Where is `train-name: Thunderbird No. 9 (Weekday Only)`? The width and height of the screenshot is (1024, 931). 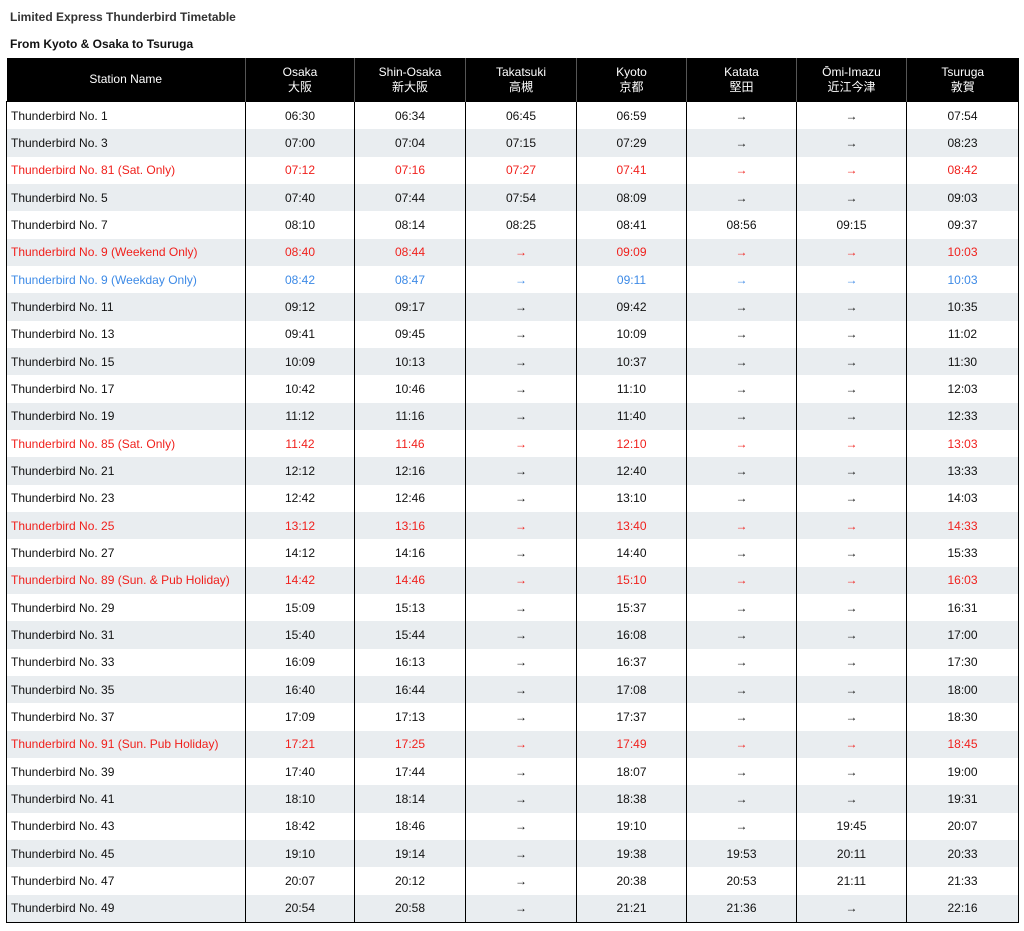 train-name: Thunderbird No. 9 (Weekday Only) is located at coordinates (126, 279).